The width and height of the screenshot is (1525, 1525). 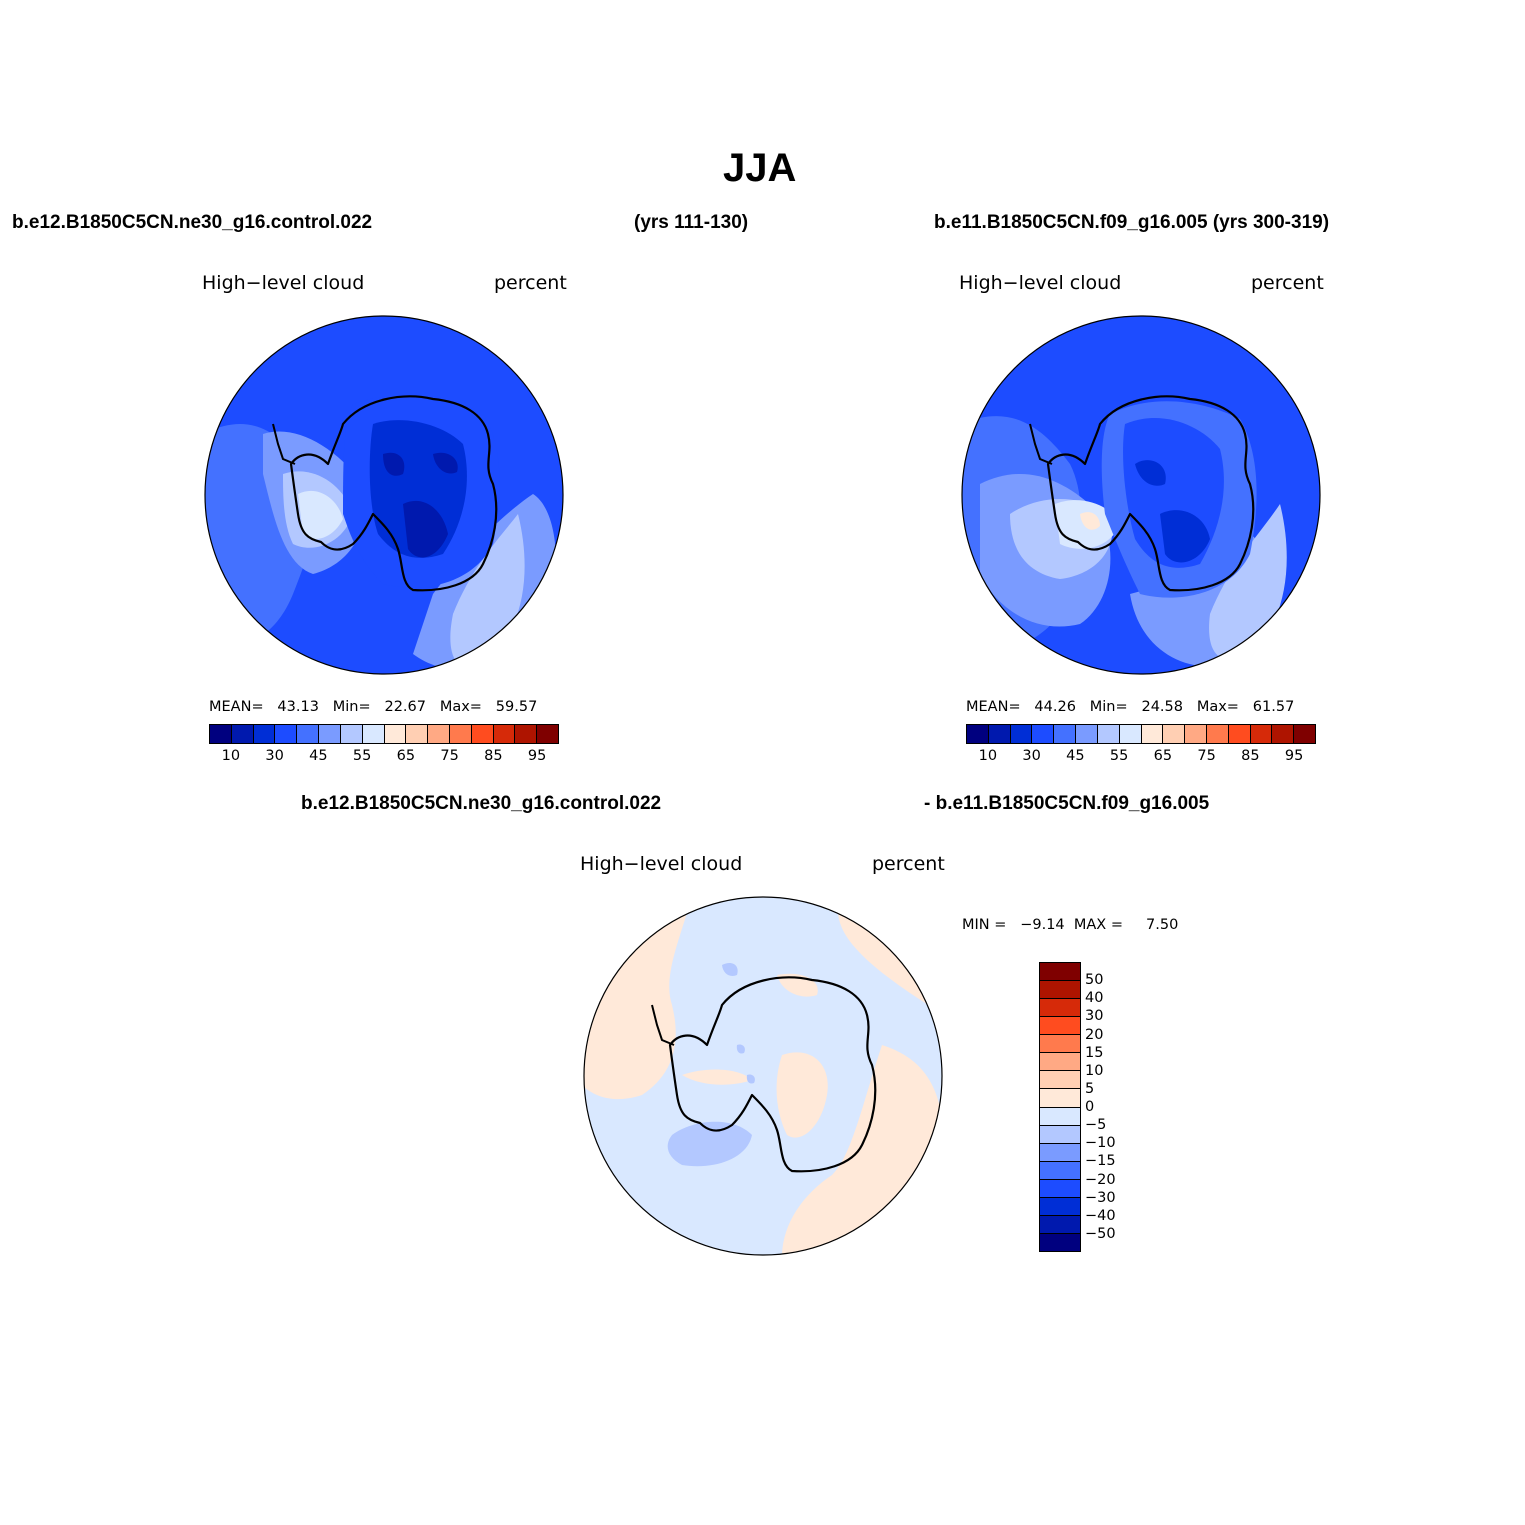 I want to click on panel1-colorbar-tick-label: 75, so click(x=449, y=756).